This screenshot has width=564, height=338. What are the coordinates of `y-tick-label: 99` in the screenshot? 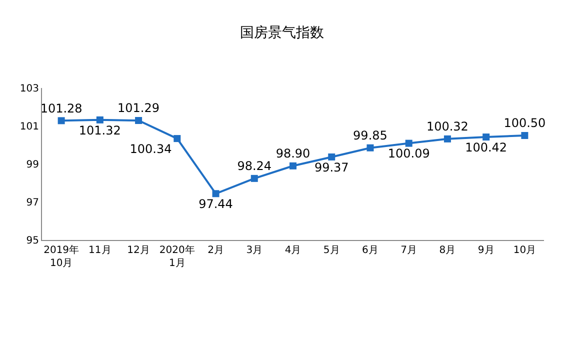 It's located at (32, 165).